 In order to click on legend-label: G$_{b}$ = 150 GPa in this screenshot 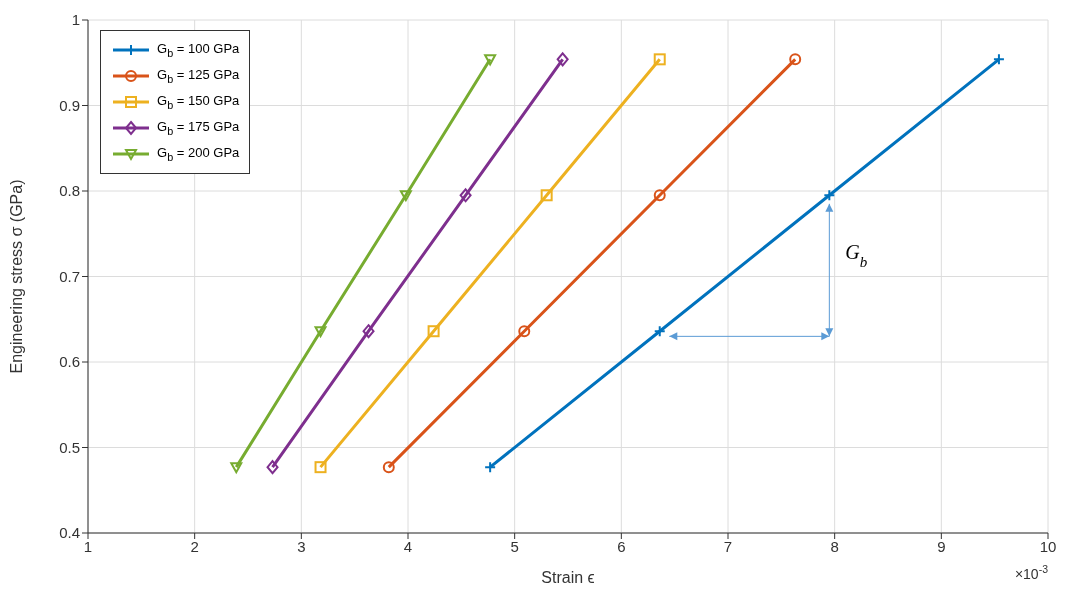, I will do `click(198, 102)`.